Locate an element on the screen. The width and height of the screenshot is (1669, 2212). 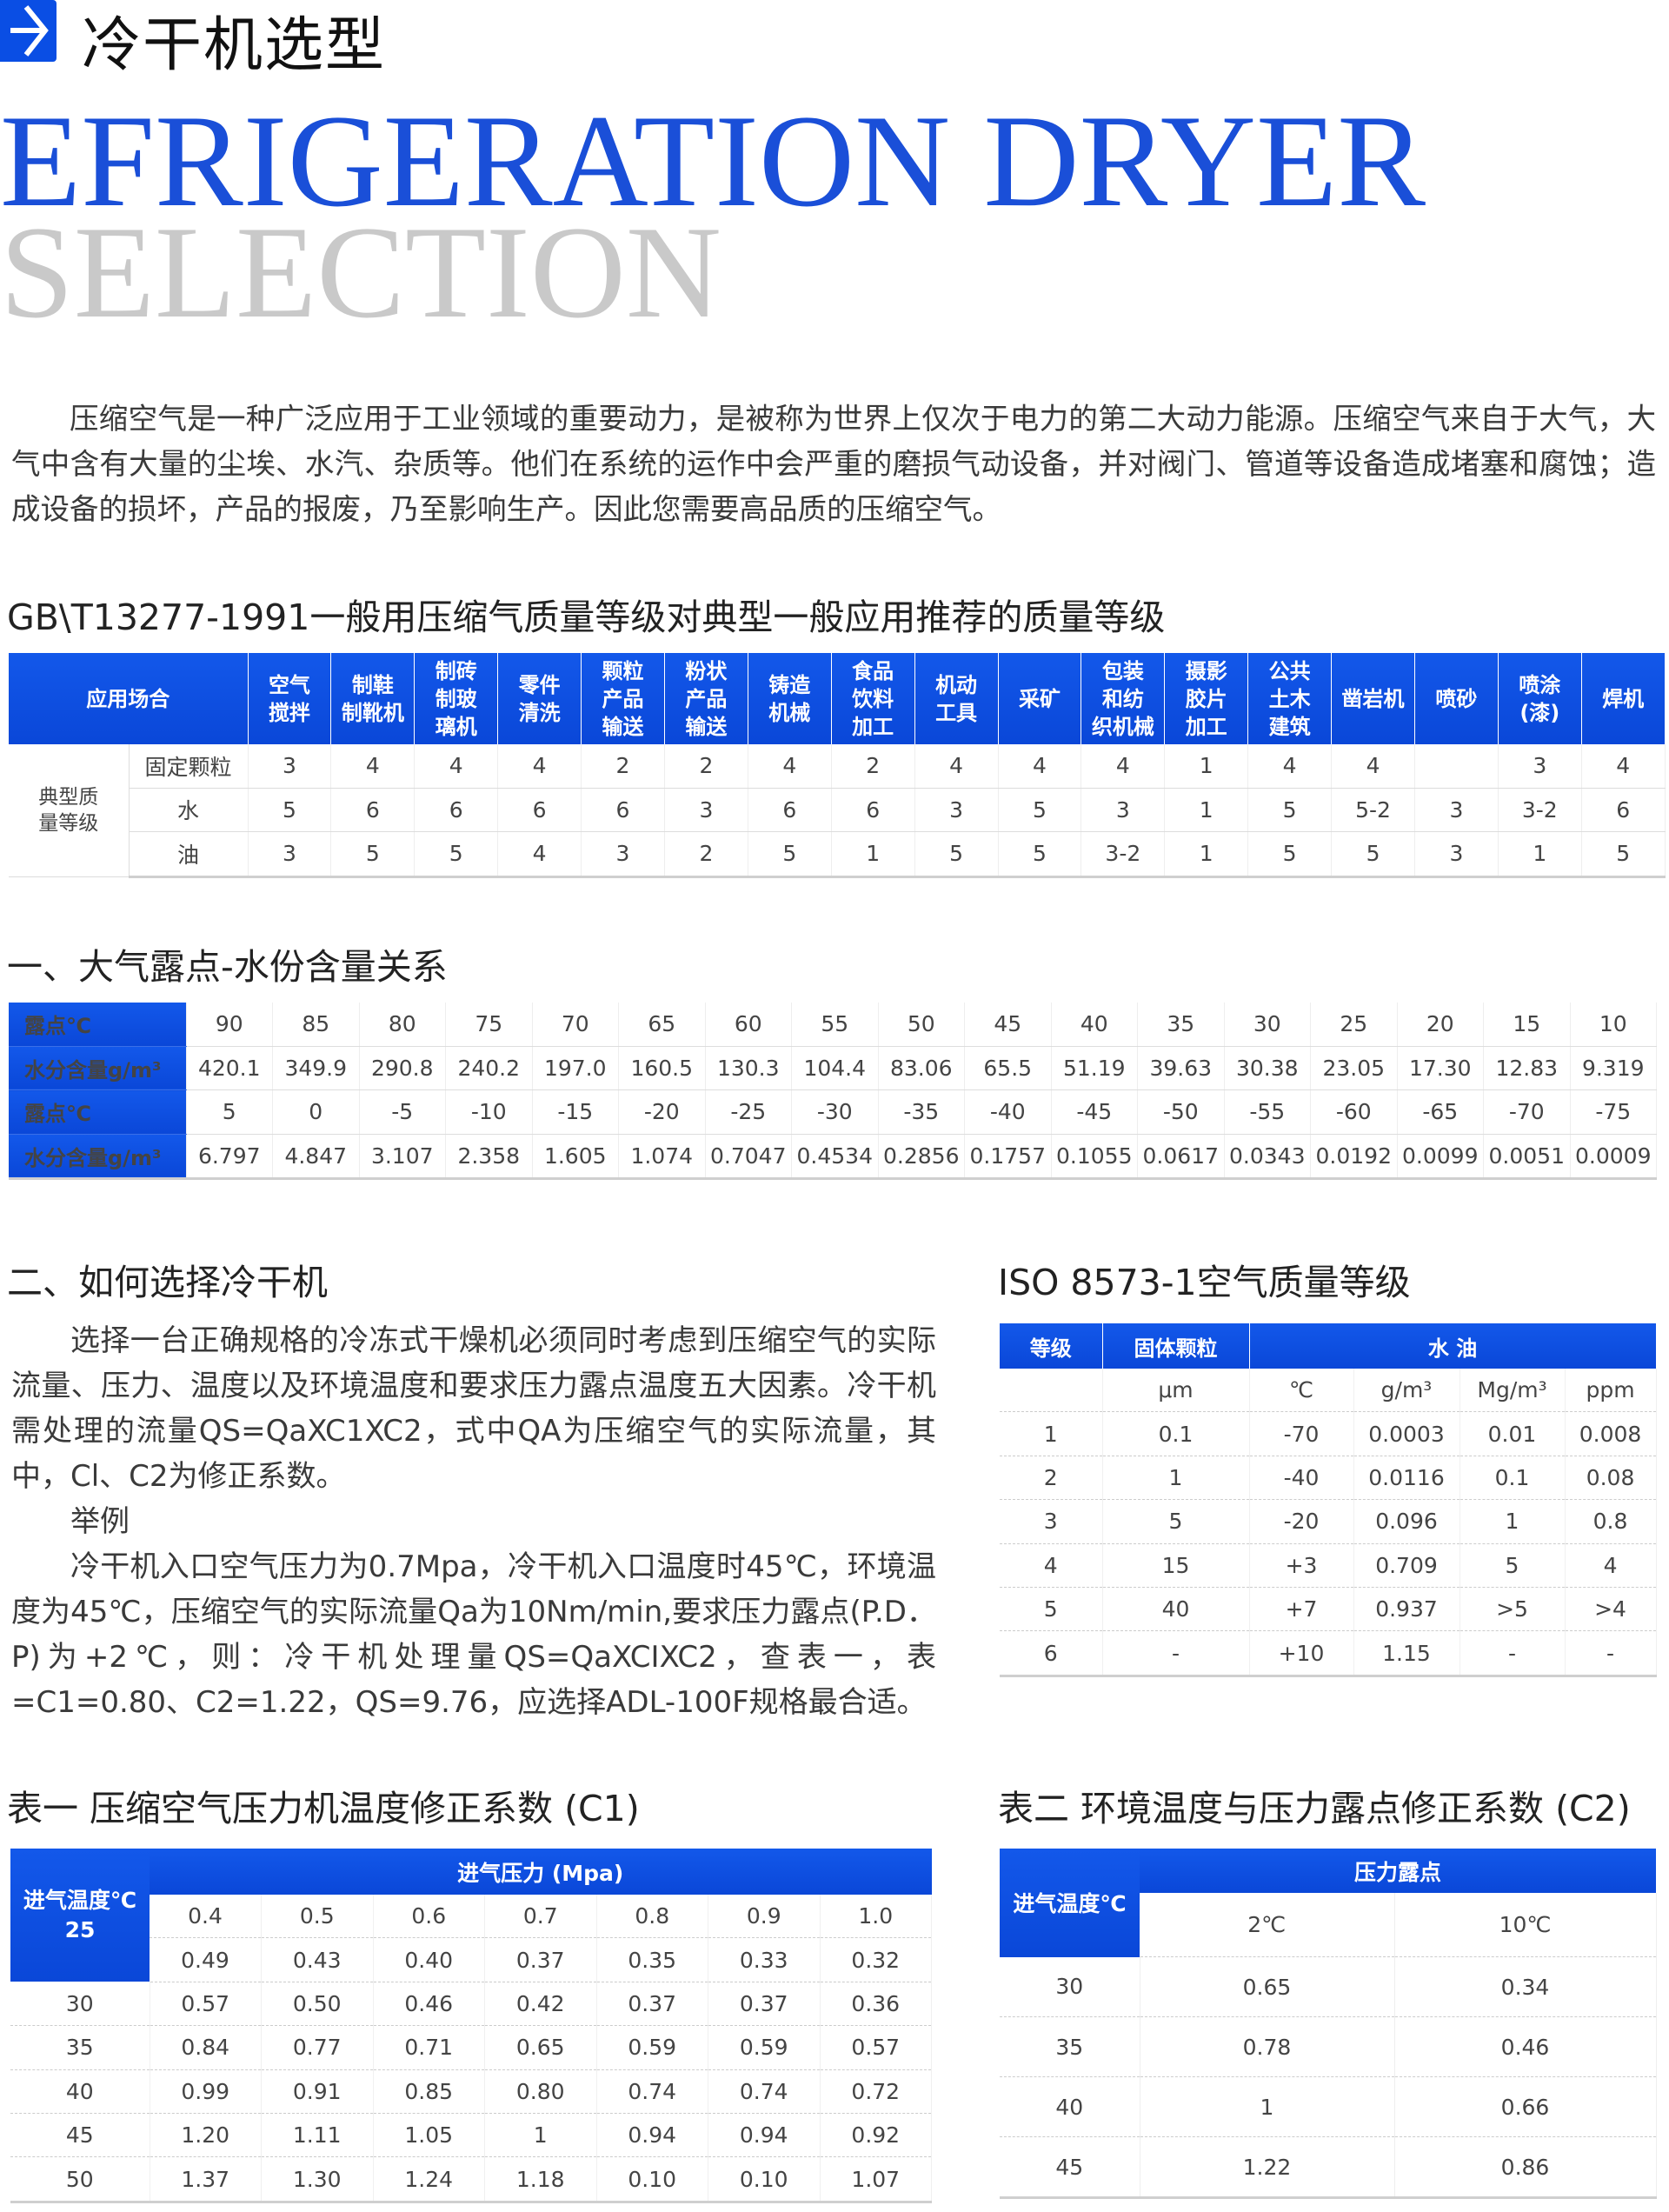
table-cell: 0.34 is located at coordinates (1525, 1986).